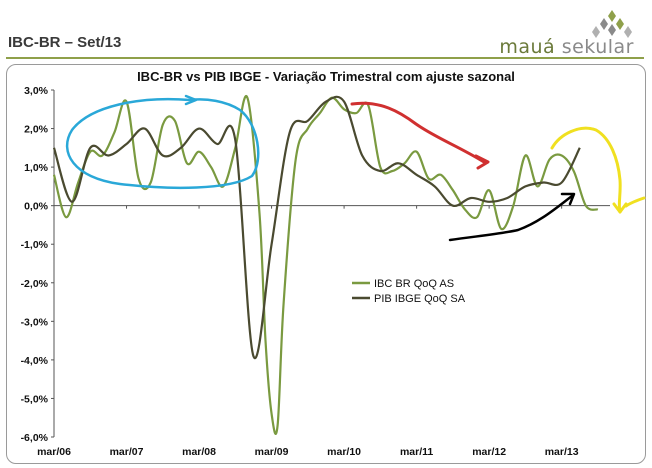  What do you see at coordinates (409, 291) in the screenshot?
I see `chart-legend: IBC BR QoQ AS PIB IBGE QoQ SA` at bounding box center [409, 291].